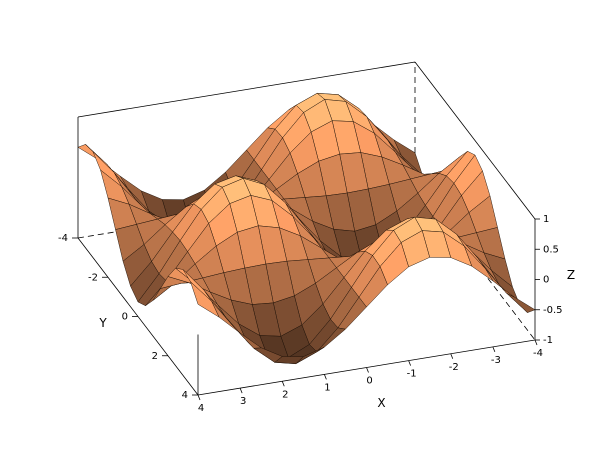 This screenshot has height=460, width=610. What do you see at coordinates (93, 277) in the screenshot?
I see `y-tick-label: -2` at bounding box center [93, 277].